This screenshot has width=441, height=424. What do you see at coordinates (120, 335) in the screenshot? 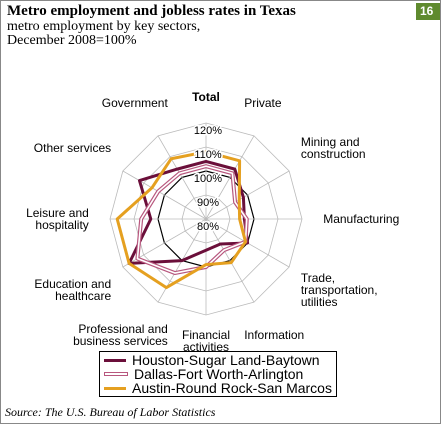
I see `axis-label: Professional and business services` at bounding box center [120, 335].